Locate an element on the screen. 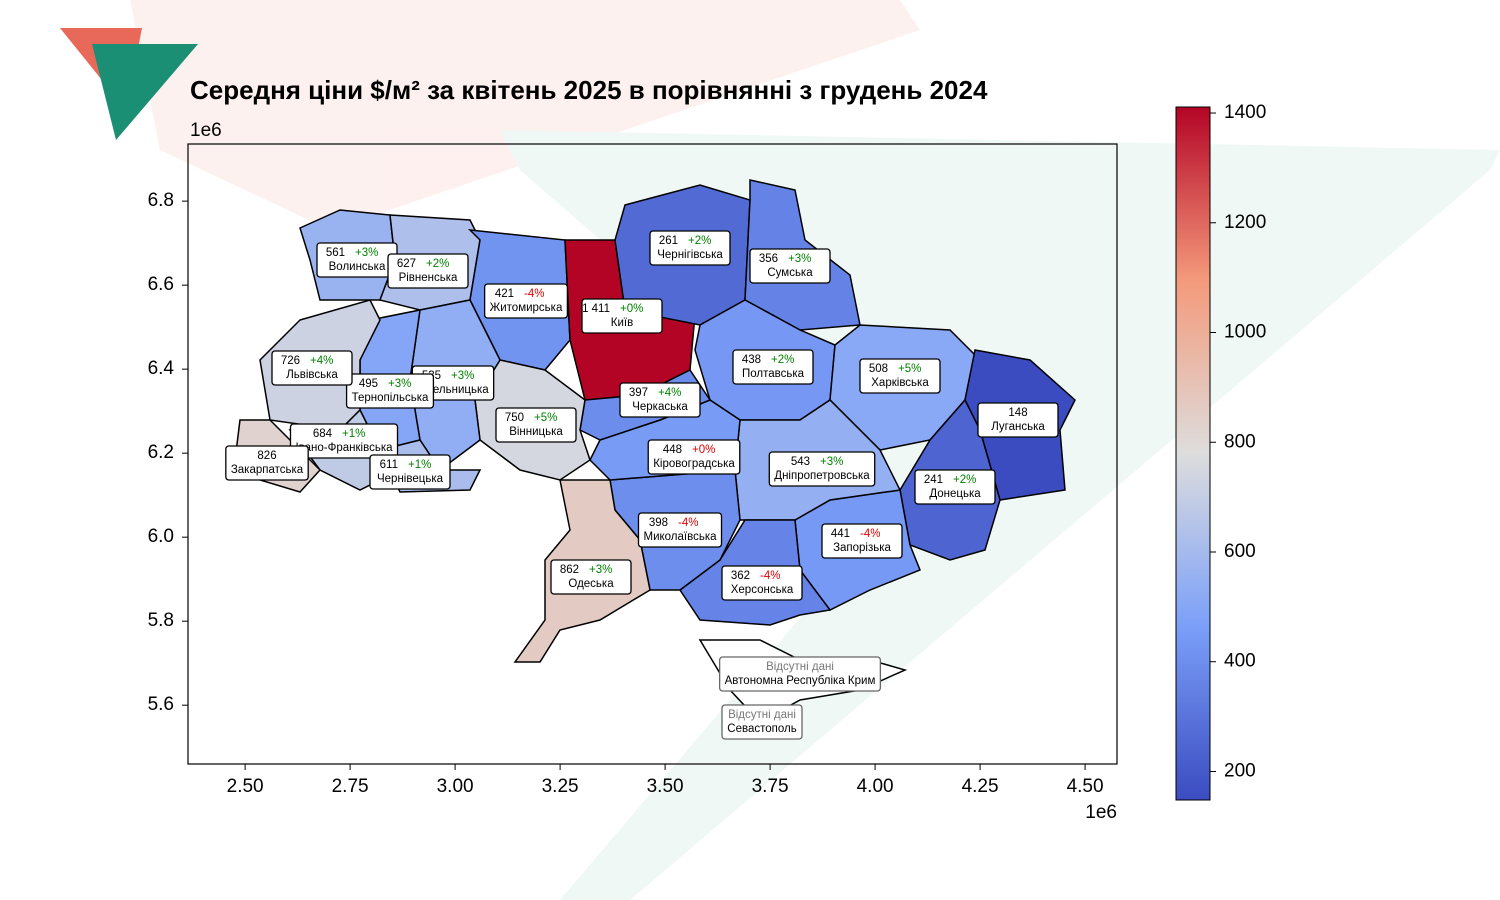 Image resolution: width=1500 pixels, height=900 pixels. region-label: 543 +3% Дніпропетровська is located at coordinates (822, 469).